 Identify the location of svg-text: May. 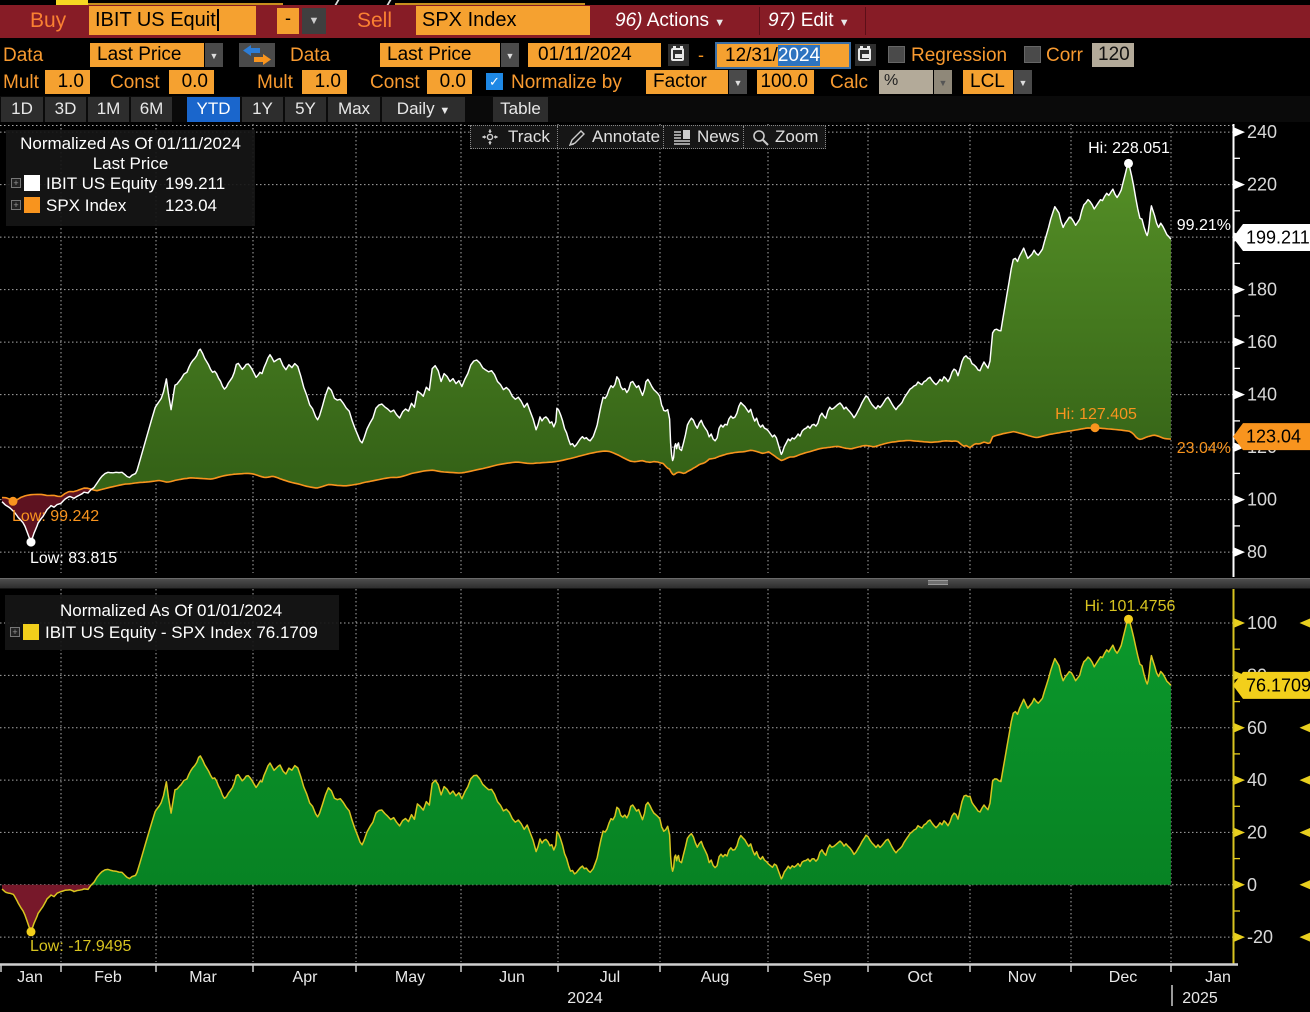
(410, 977).